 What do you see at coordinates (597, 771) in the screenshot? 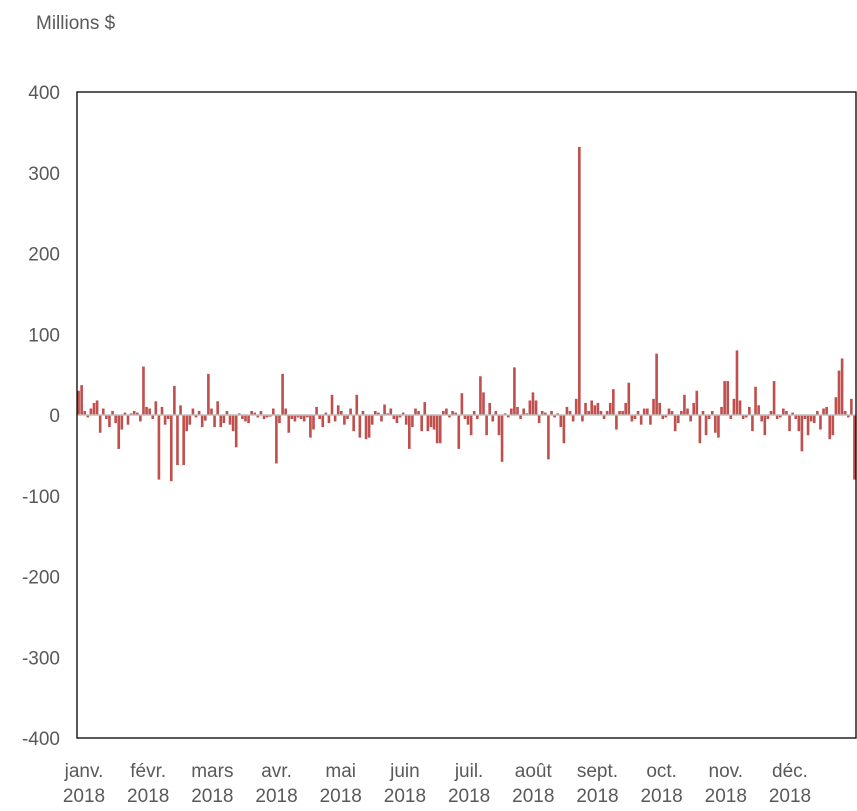
I see `x-tick-month-label: sept.` at bounding box center [597, 771].